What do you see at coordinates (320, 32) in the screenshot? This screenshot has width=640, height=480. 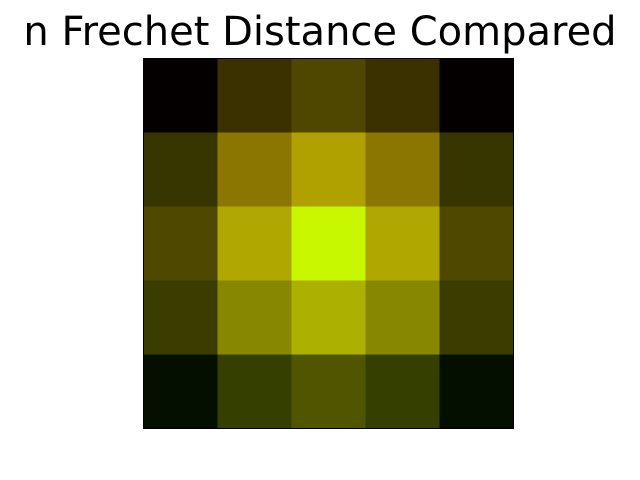 I see `chart-title: n Frechet Distance Compared` at bounding box center [320, 32].